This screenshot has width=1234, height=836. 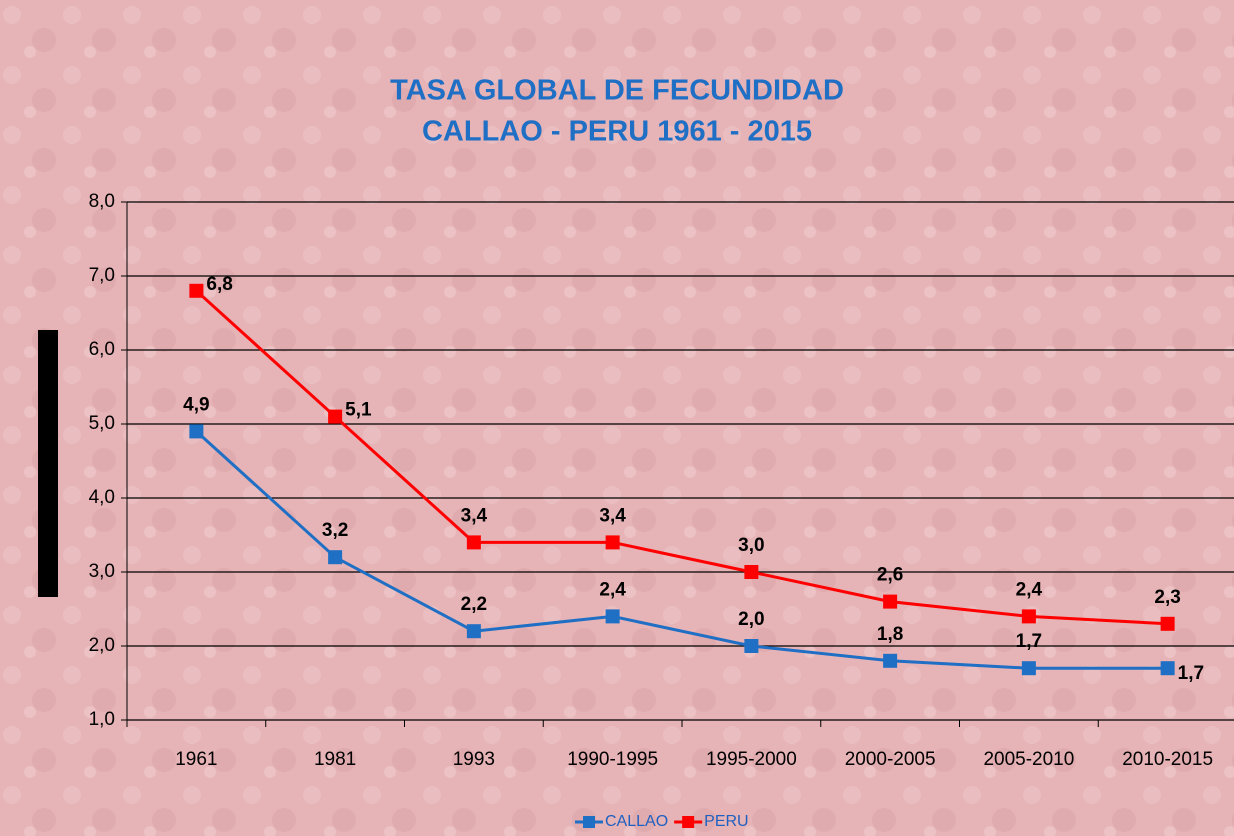 I want to click on data-label: 2,6, so click(x=890, y=575).